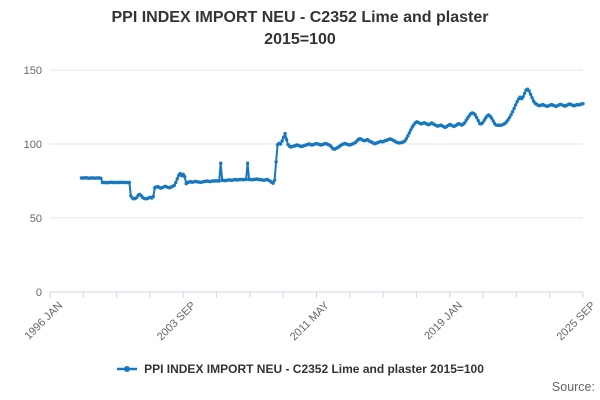 This screenshot has height=400, width=600. Describe the element at coordinates (43, 321) in the screenshot. I see `x-tick-label: 1996 JAN` at that location.